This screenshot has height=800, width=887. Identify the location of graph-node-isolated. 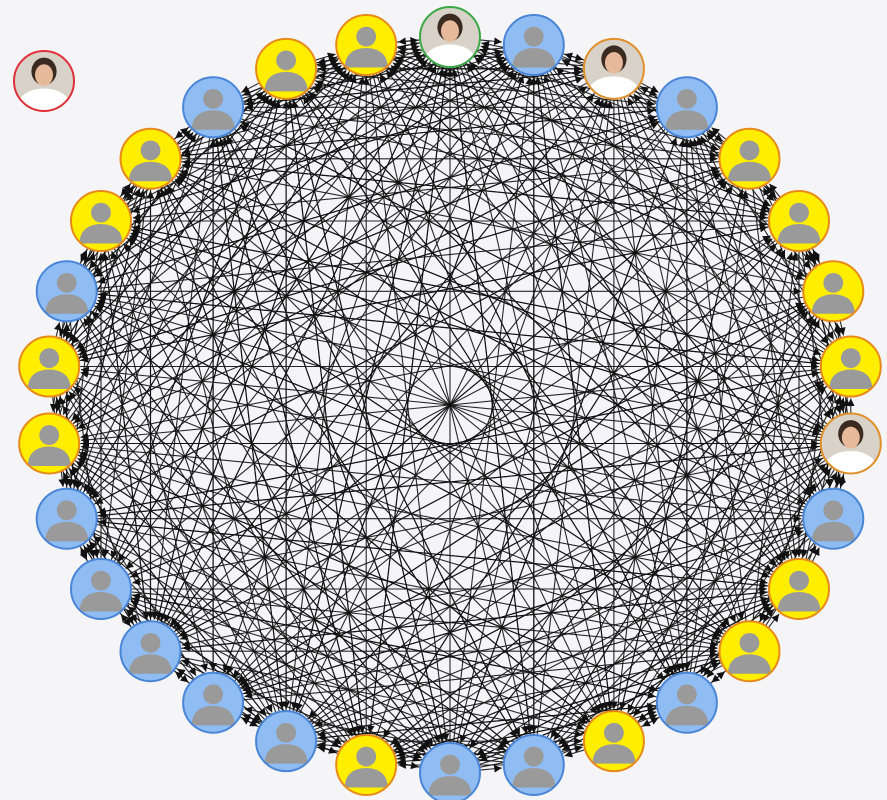
(44, 81).